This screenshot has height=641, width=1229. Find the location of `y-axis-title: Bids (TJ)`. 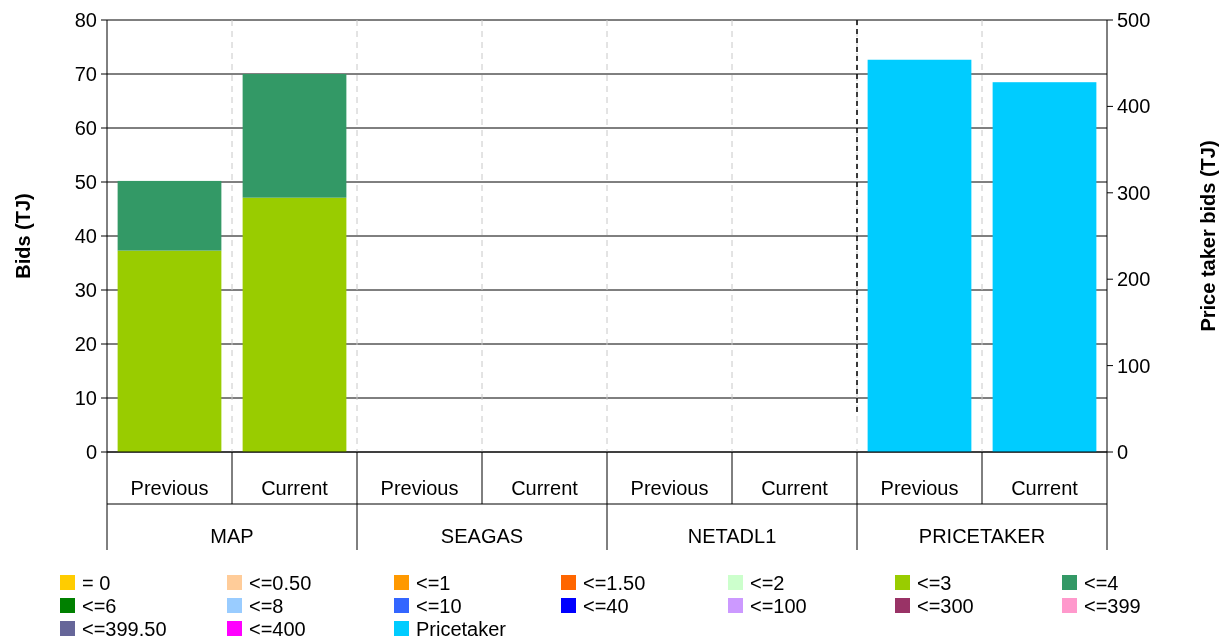

y-axis-title: Bids (TJ) is located at coordinates (23, 236).